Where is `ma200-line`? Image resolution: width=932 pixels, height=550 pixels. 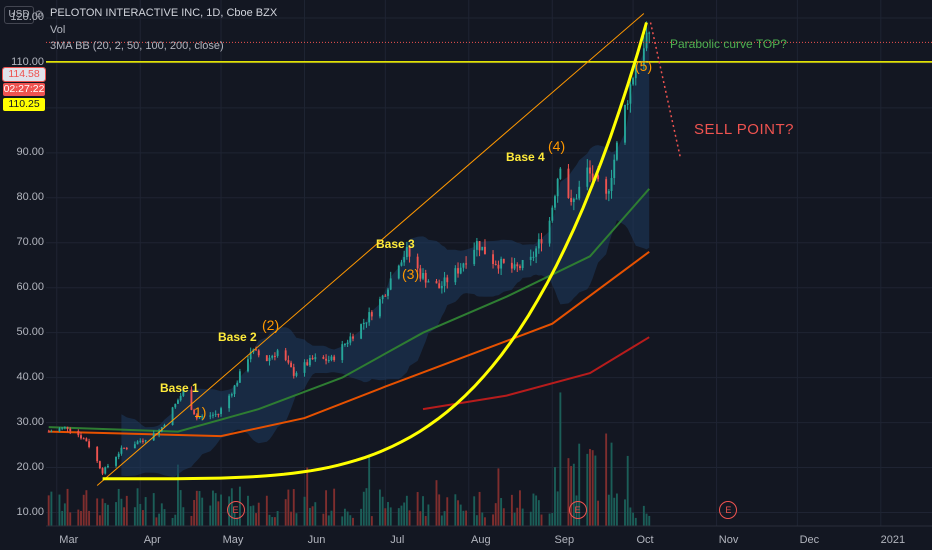 ma200-line is located at coordinates (536, 373).